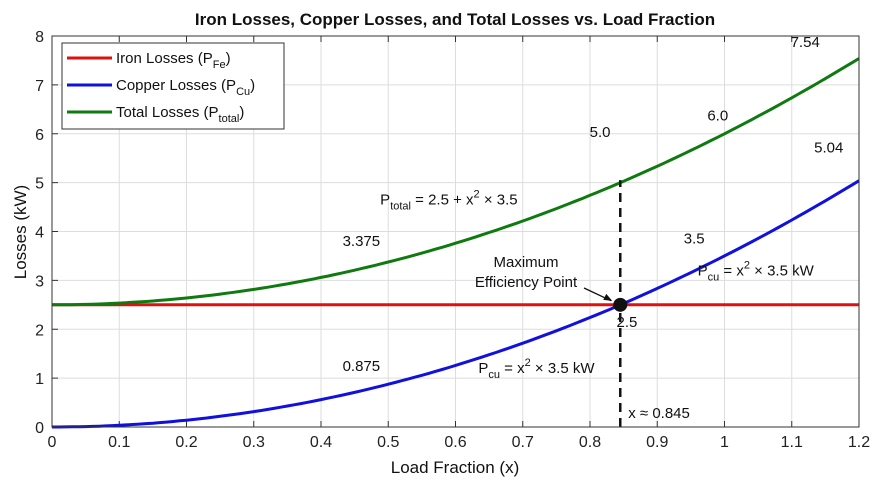 The image size is (880, 480). I want to click on x-tick-label: 1.1, so click(792, 442).